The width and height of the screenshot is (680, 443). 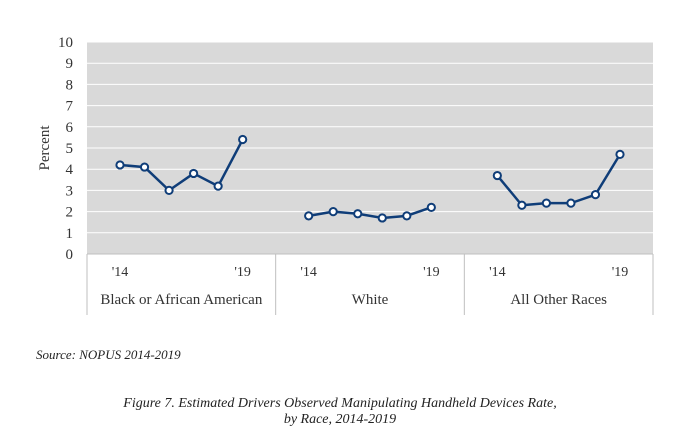 What do you see at coordinates (65, 43) in the screenshot?
I see `y-tick-label: 10` at bounding box center [65, 43].